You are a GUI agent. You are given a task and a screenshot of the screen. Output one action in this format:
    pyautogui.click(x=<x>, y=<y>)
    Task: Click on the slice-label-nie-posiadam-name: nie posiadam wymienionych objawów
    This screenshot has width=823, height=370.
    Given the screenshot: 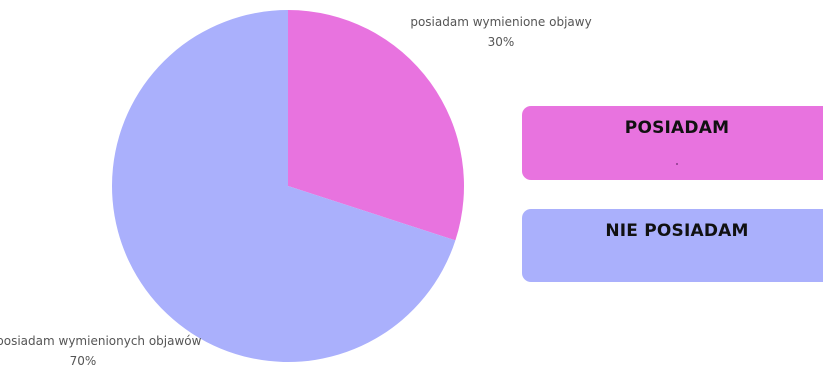 What is the action you would take?
    pyautogui.click(x=101, y=341)
    